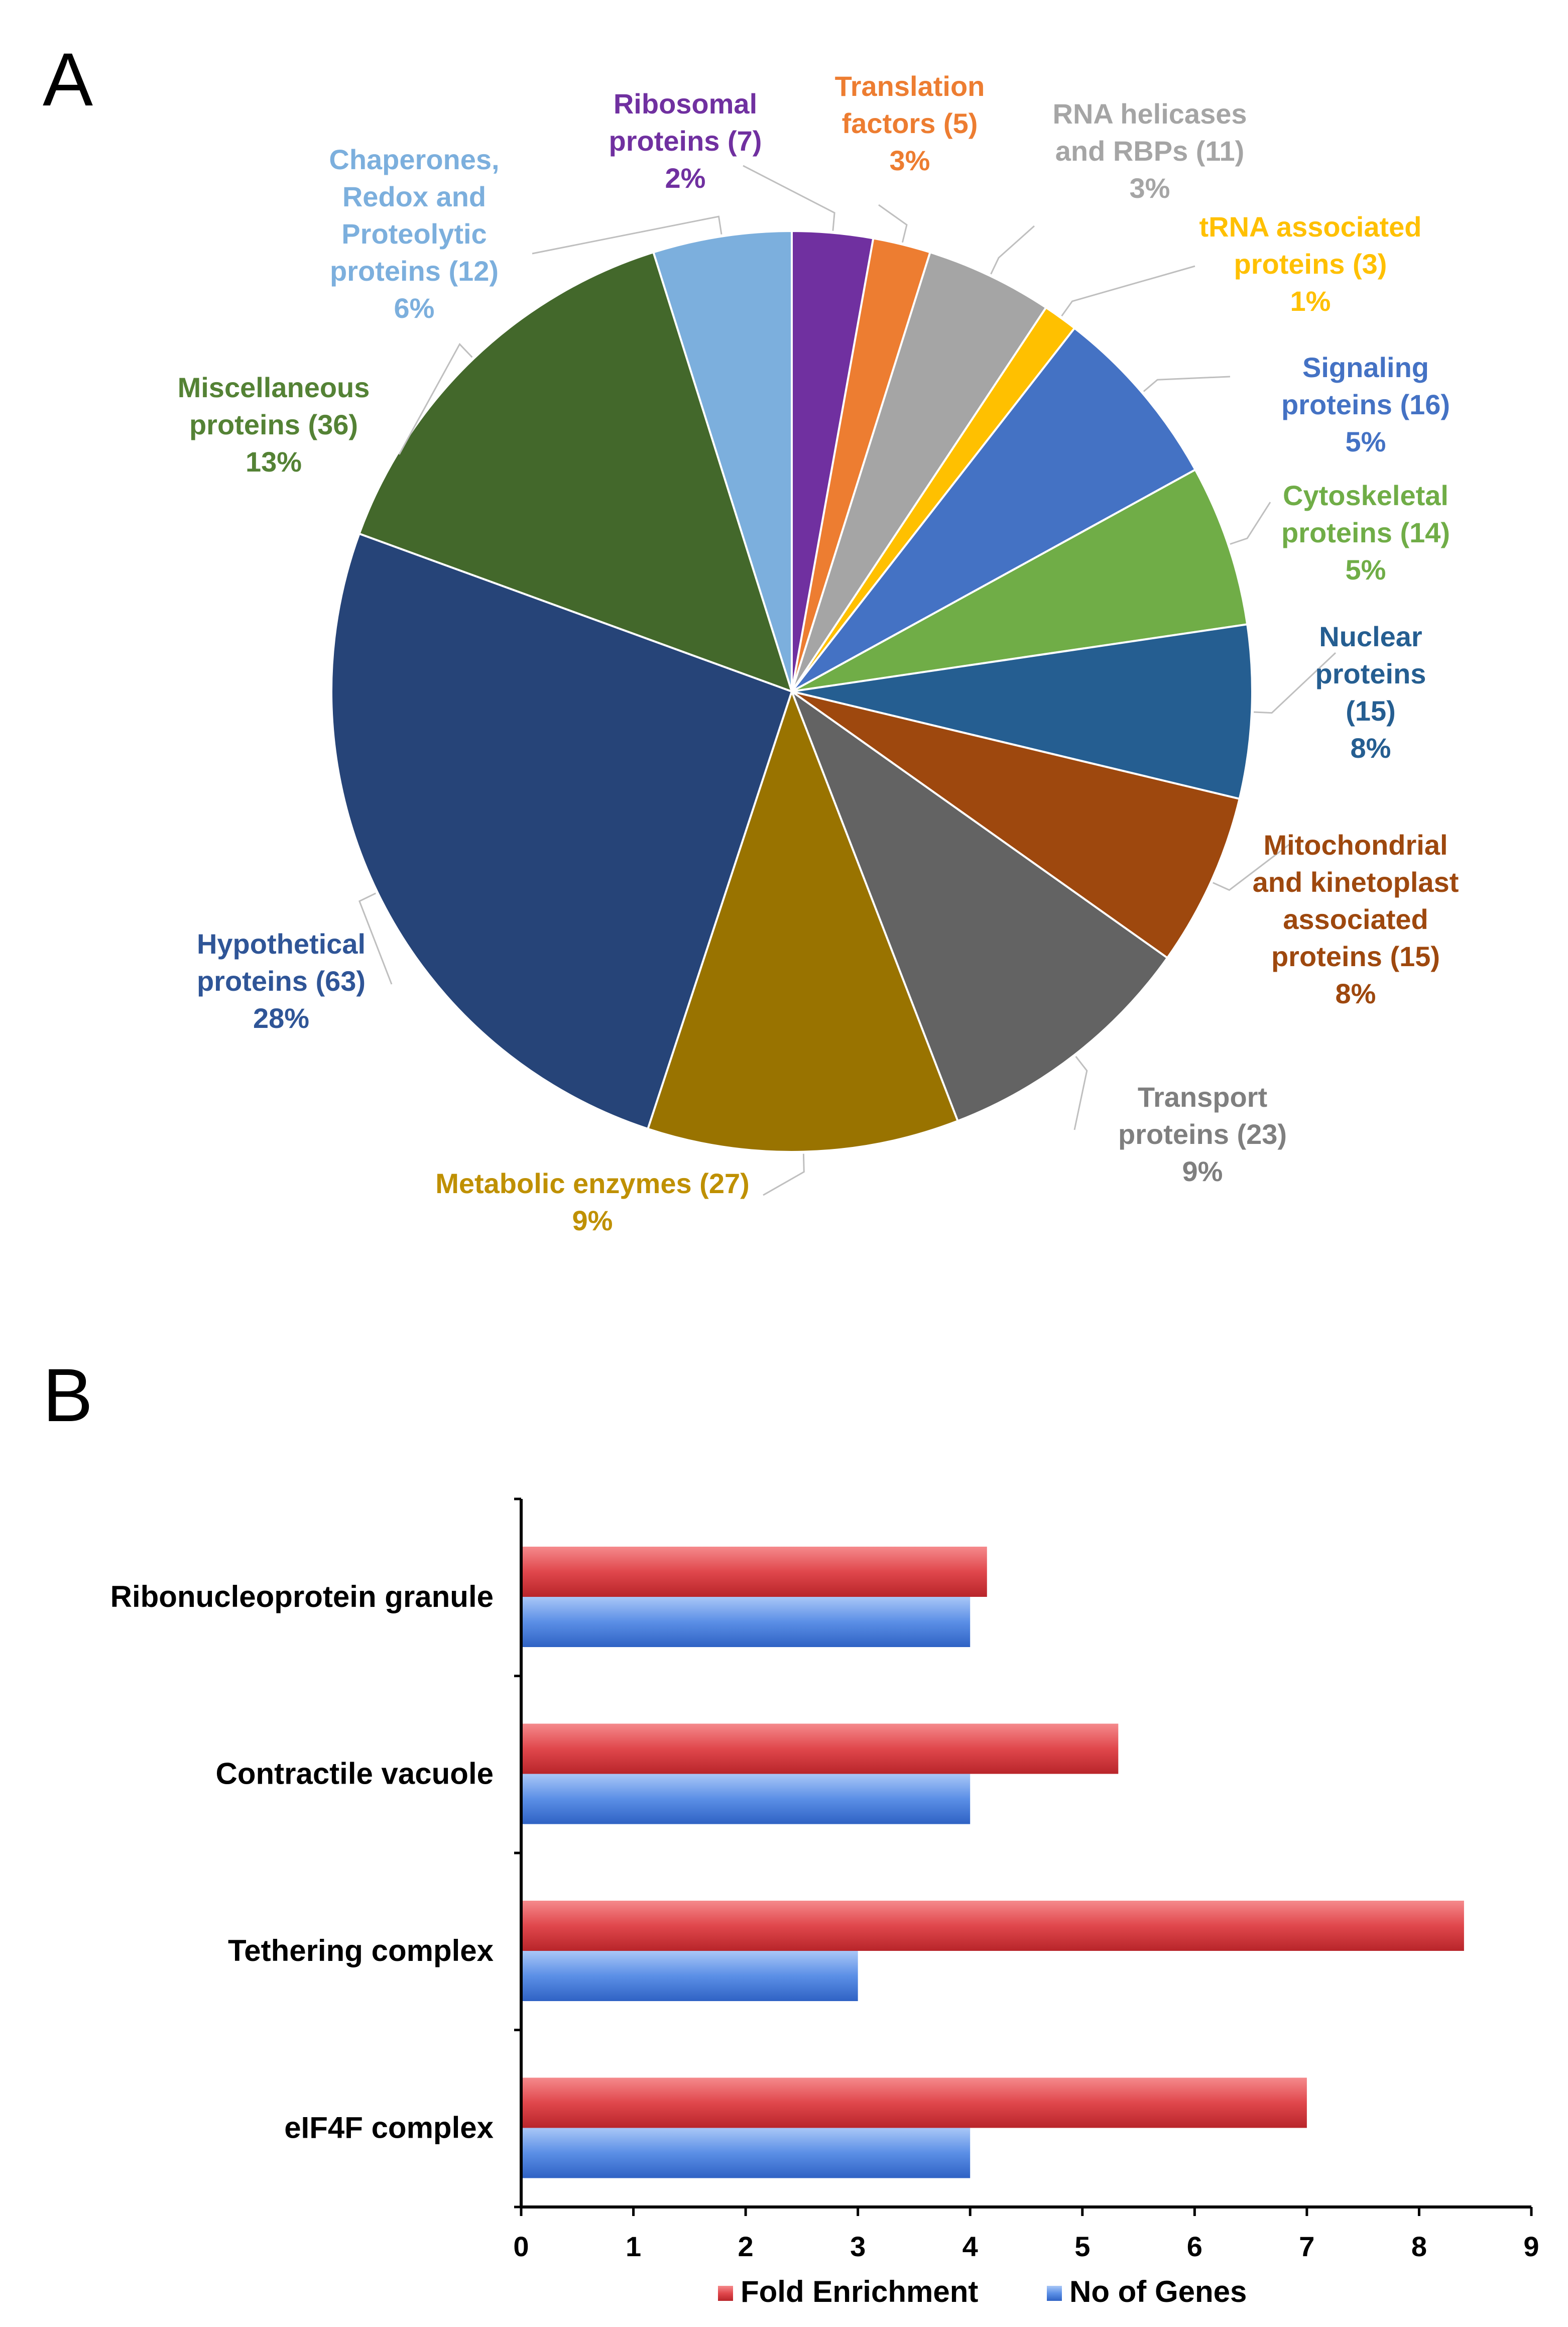 This screenshot has height=2327, width=1568. I want to click on legend-swatch-fold-enrichment, so click(725, 2293).